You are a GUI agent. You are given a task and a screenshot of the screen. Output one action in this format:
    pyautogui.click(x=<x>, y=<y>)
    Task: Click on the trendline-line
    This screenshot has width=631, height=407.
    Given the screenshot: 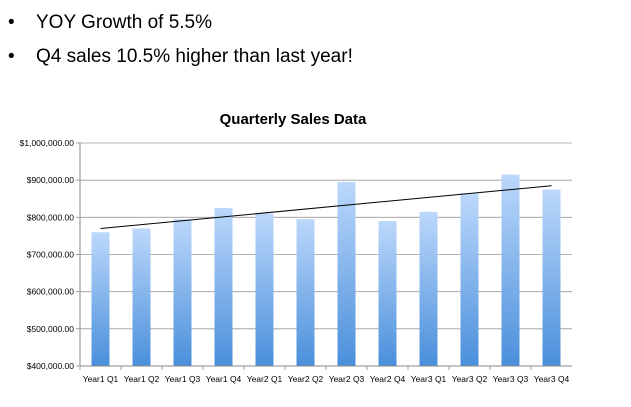 What is the action you would take?
    pyautogui.click(x=326, y=207)
    